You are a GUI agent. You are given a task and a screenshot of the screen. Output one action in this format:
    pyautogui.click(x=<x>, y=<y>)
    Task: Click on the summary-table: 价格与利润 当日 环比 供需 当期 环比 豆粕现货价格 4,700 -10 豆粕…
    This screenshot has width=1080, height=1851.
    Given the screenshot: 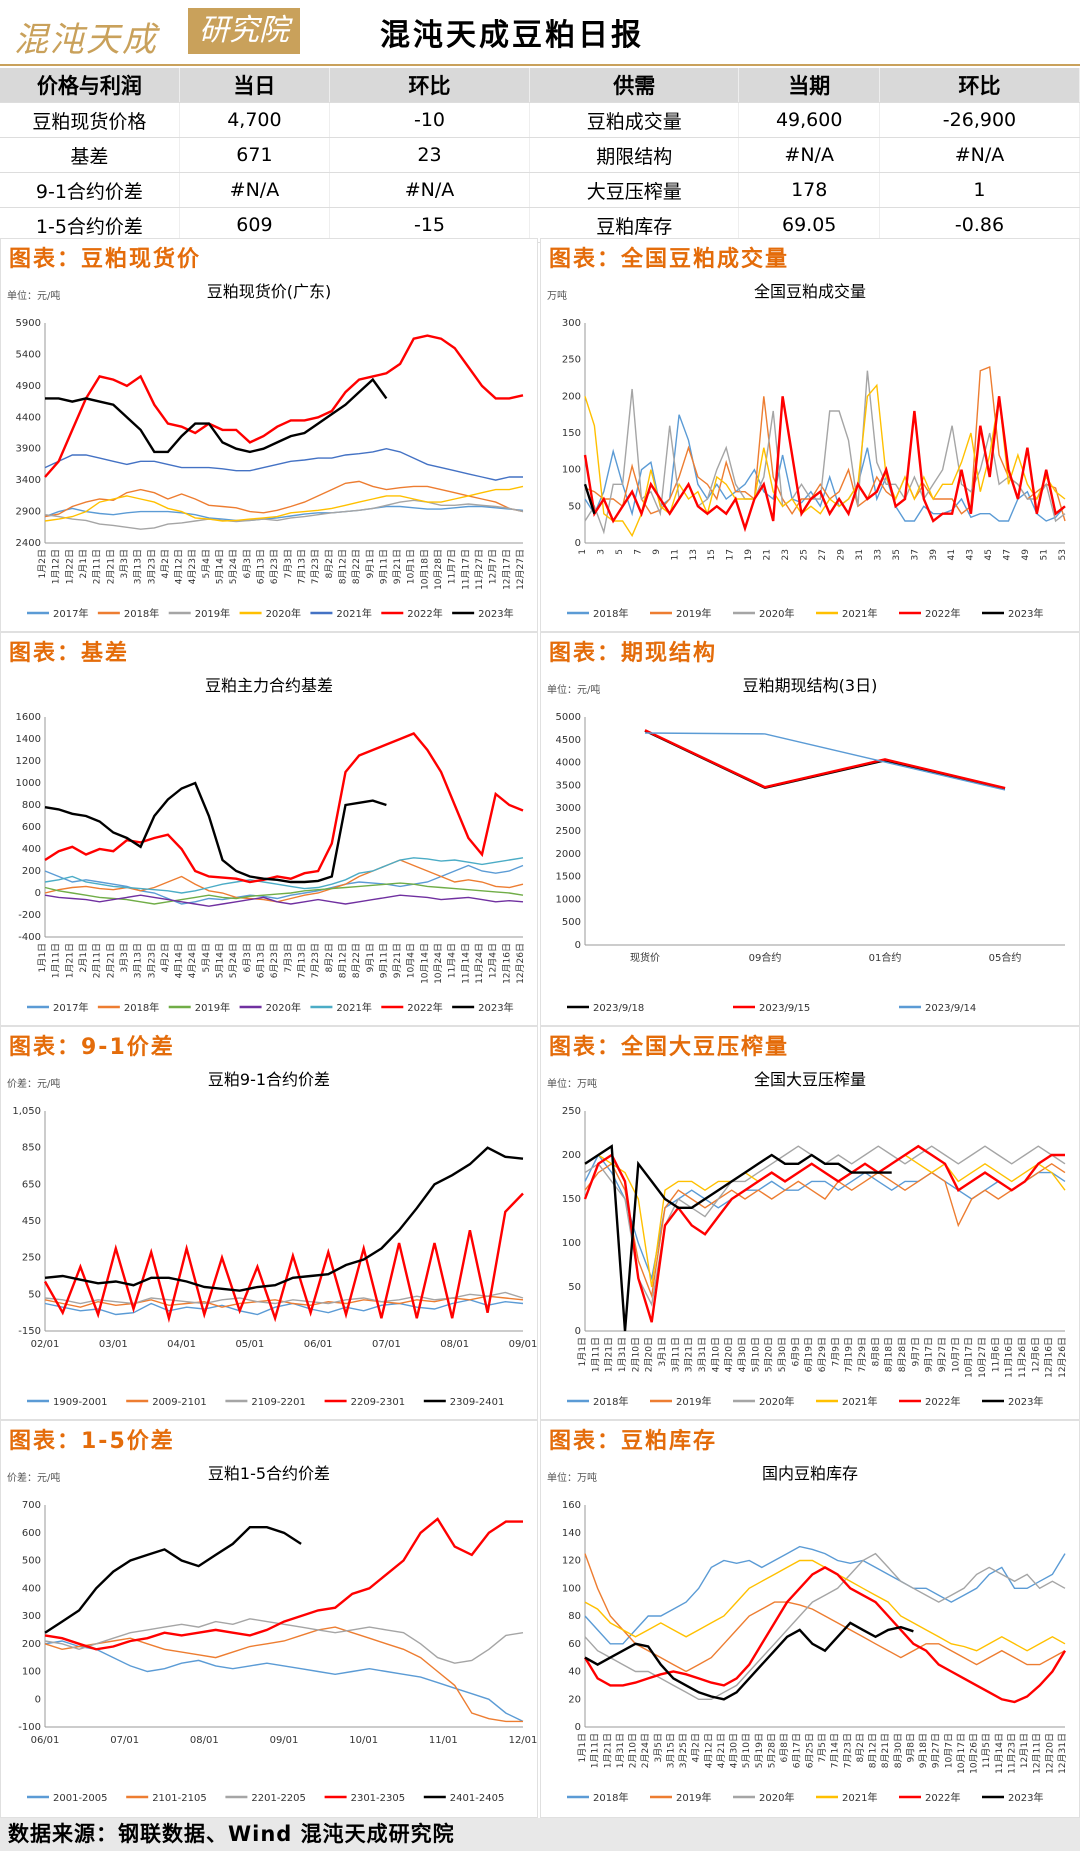 What is the action you would take?
    pyautogui.click(x=540, y=155)
    